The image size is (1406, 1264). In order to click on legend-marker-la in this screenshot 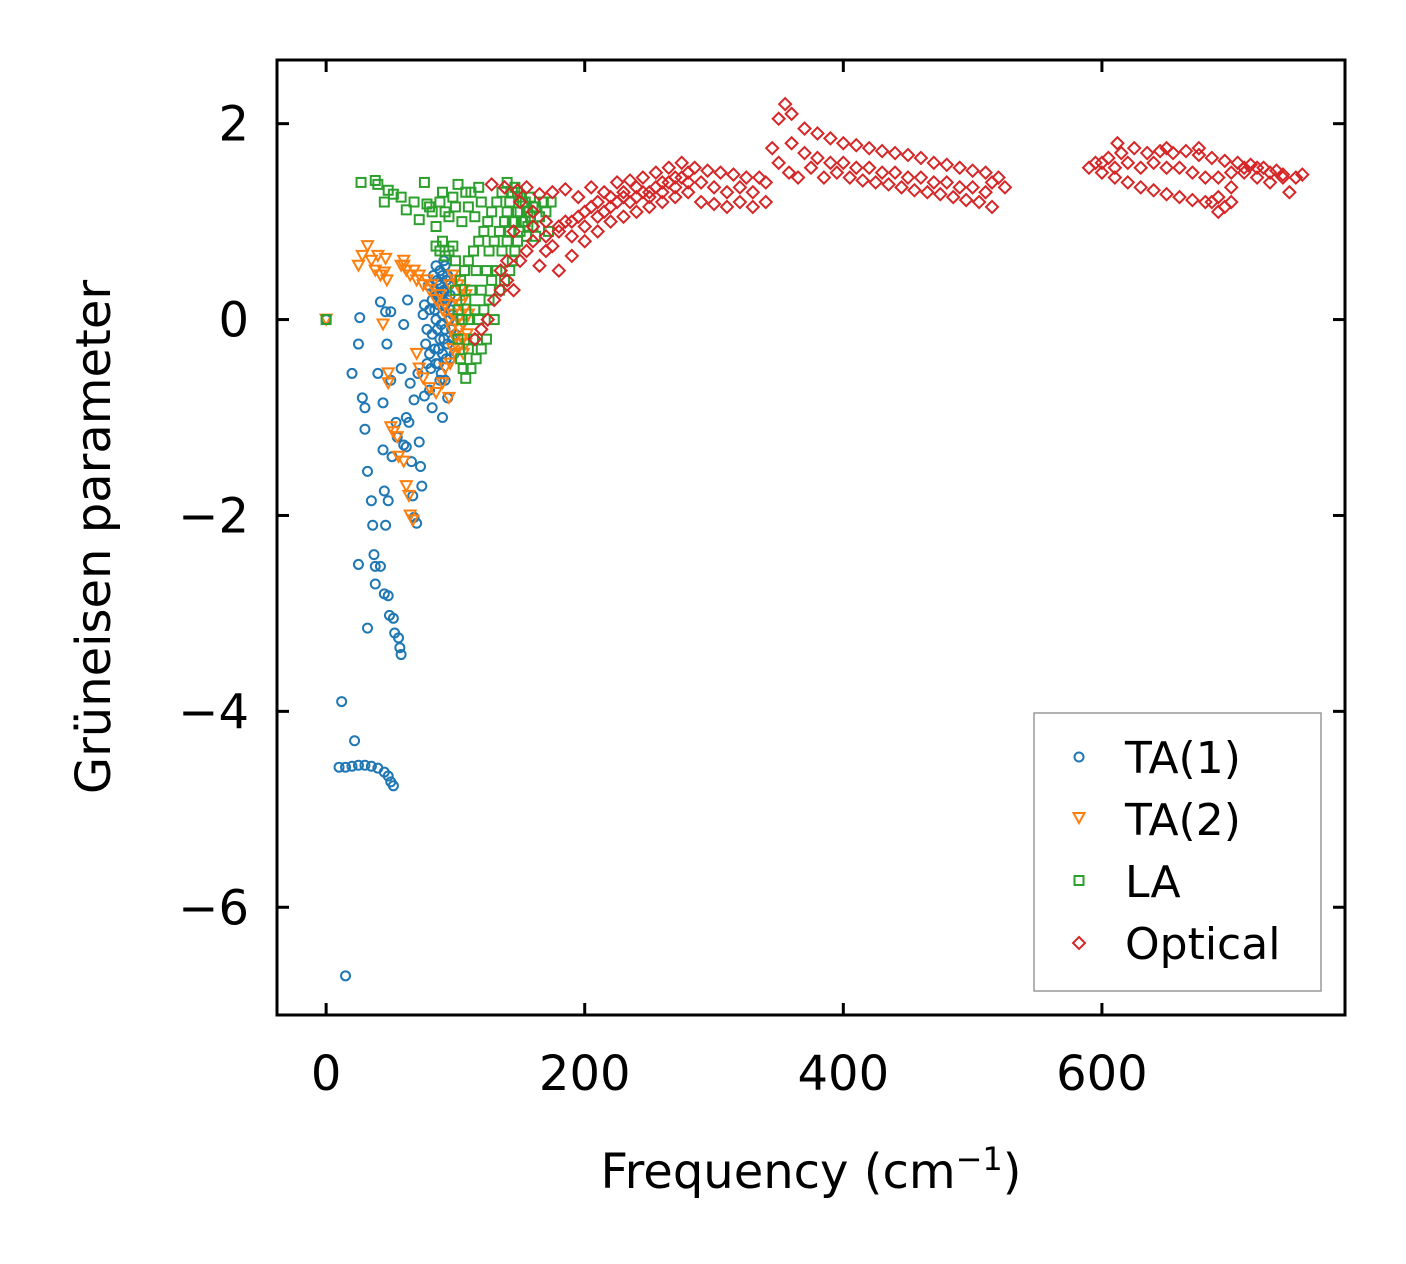, I will do `click(1079, 880)`.